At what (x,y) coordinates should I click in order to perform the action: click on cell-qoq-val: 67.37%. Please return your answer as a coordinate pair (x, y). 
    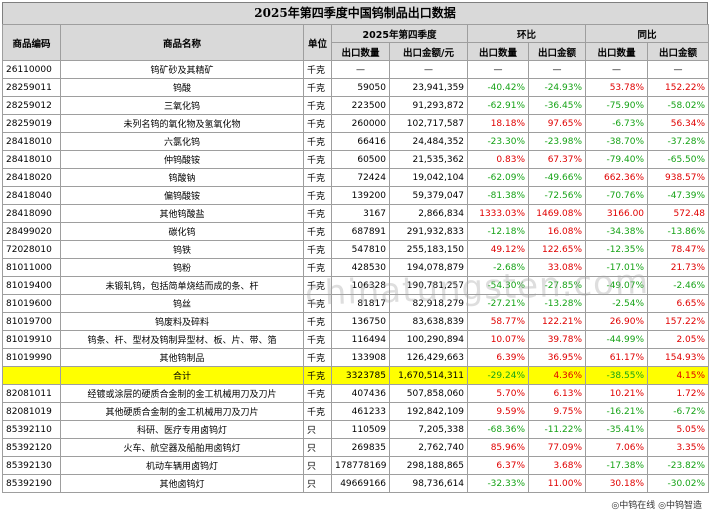
    Looking at the image, I should click on (557, 159).